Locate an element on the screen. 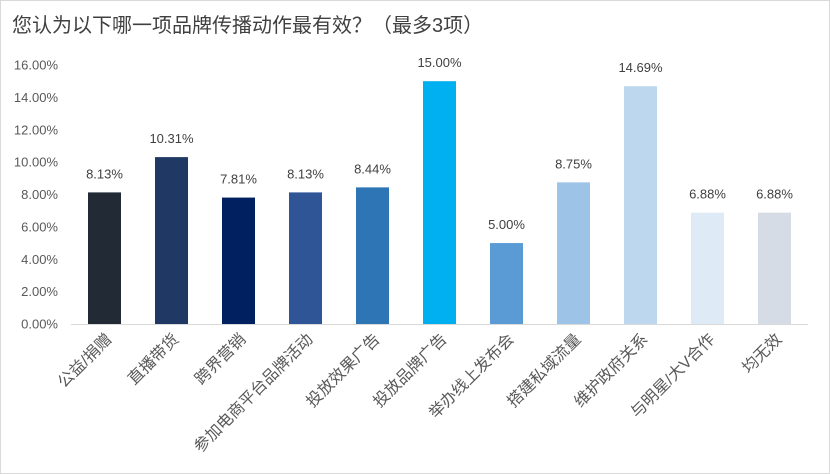 Image resolution: width=830 pixels, height=474 pixels. data-label-6: 15.00% is located at coordinates (439, 62).